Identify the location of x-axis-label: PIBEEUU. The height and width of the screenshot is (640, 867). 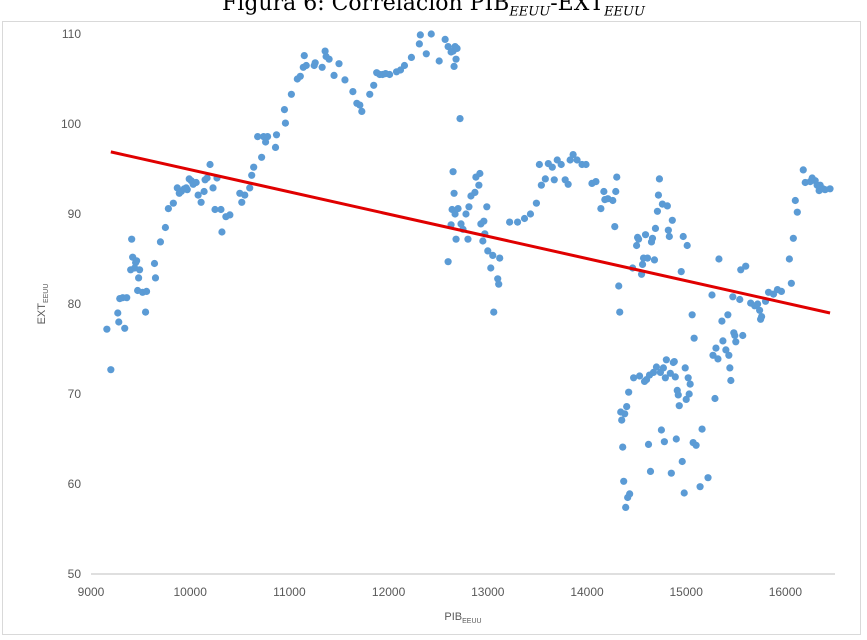
(462, 618).